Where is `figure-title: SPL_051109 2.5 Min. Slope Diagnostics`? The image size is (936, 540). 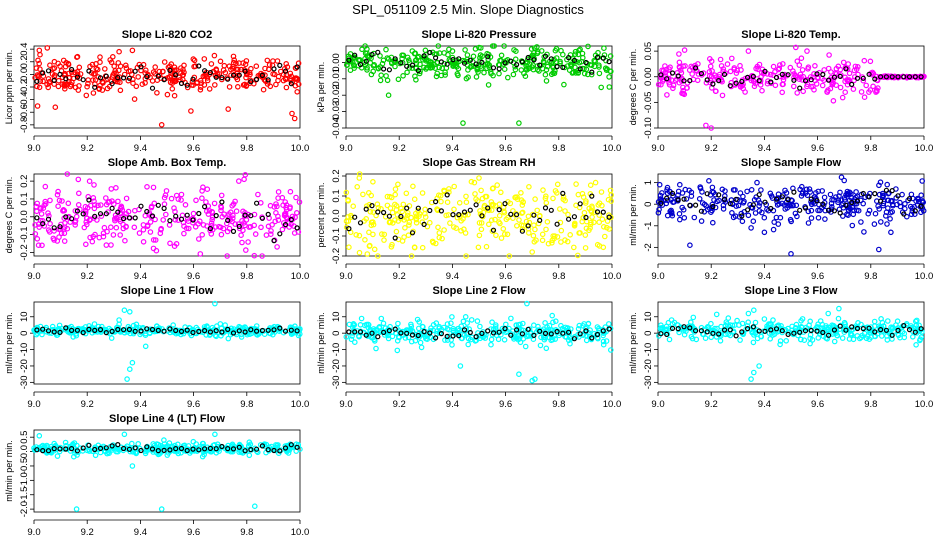
figure-title: SPL_051109 2.5 Min. Slope Diagnostics is located at coordinates (468, 9).